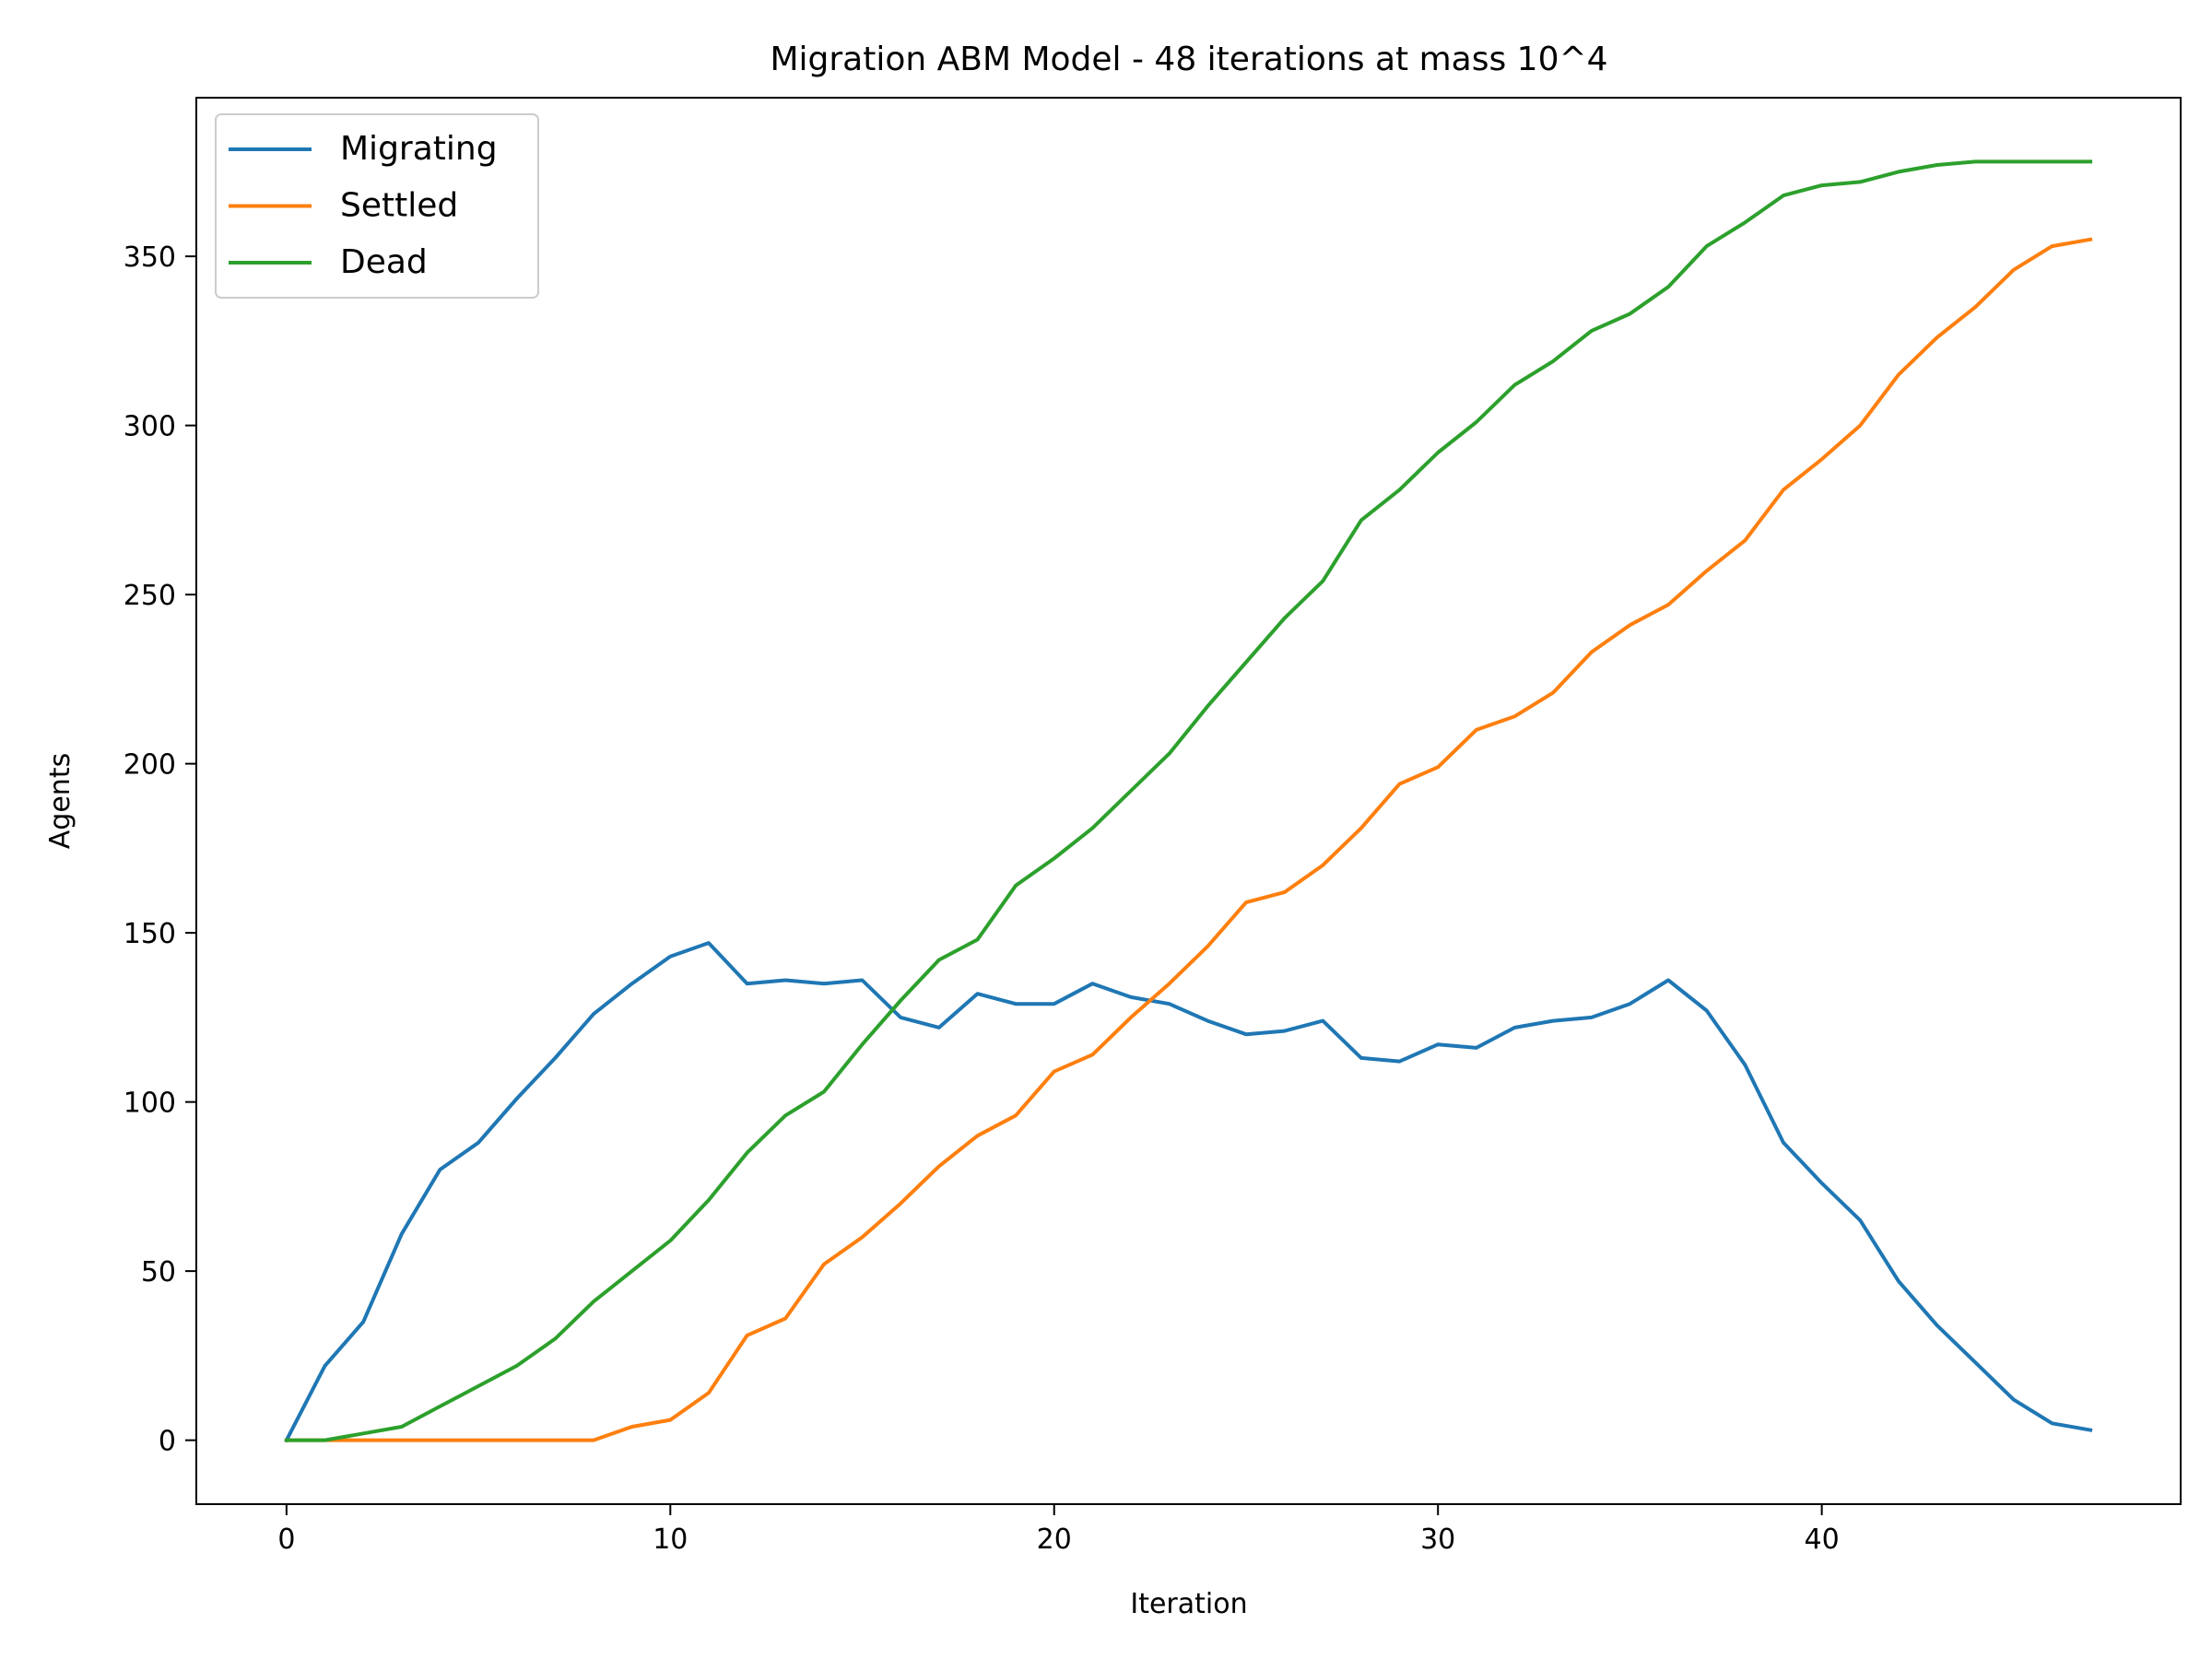 The image size is (2212, 1659). I want to click on y-tick-label: 150, so click(150, 934).